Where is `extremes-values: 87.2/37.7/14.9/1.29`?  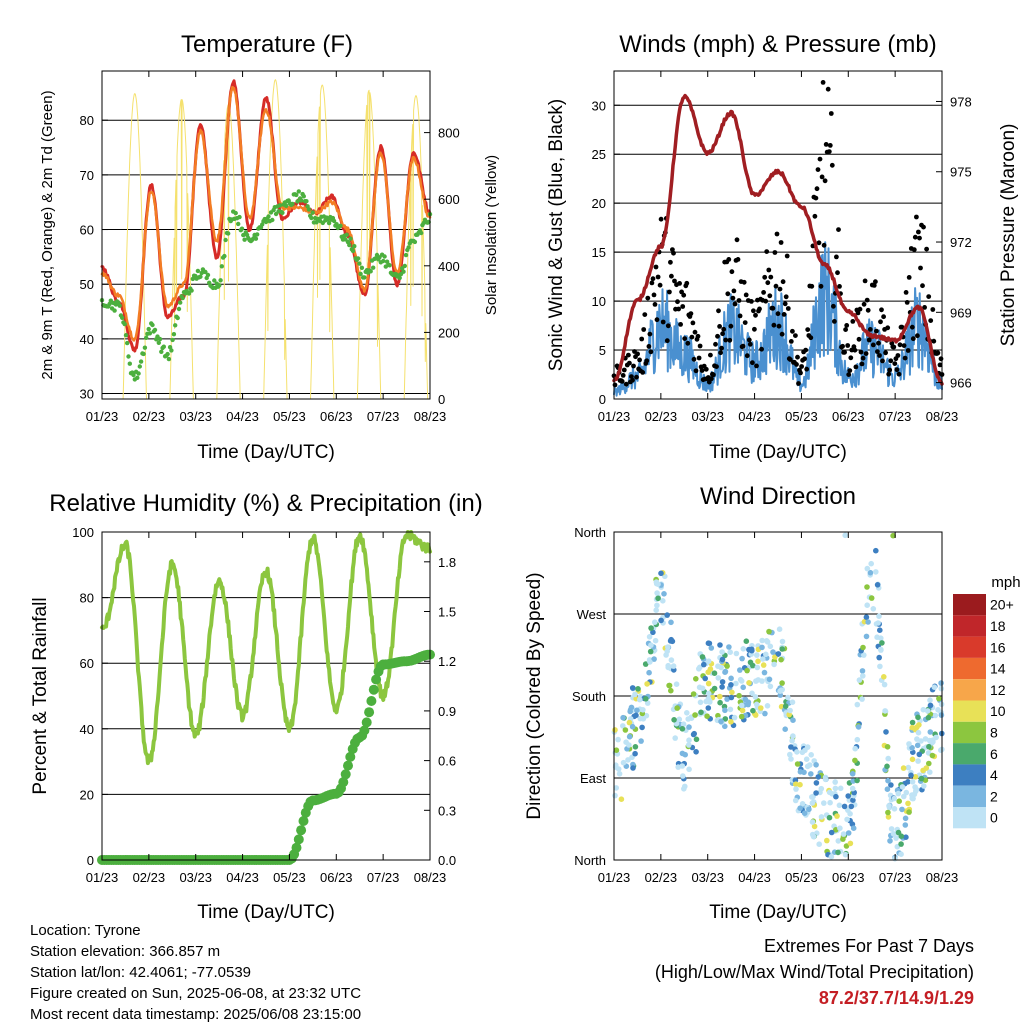 extremes-values: 87.2/37.7/14.9/1.29 is located at coordinates (896, 998).